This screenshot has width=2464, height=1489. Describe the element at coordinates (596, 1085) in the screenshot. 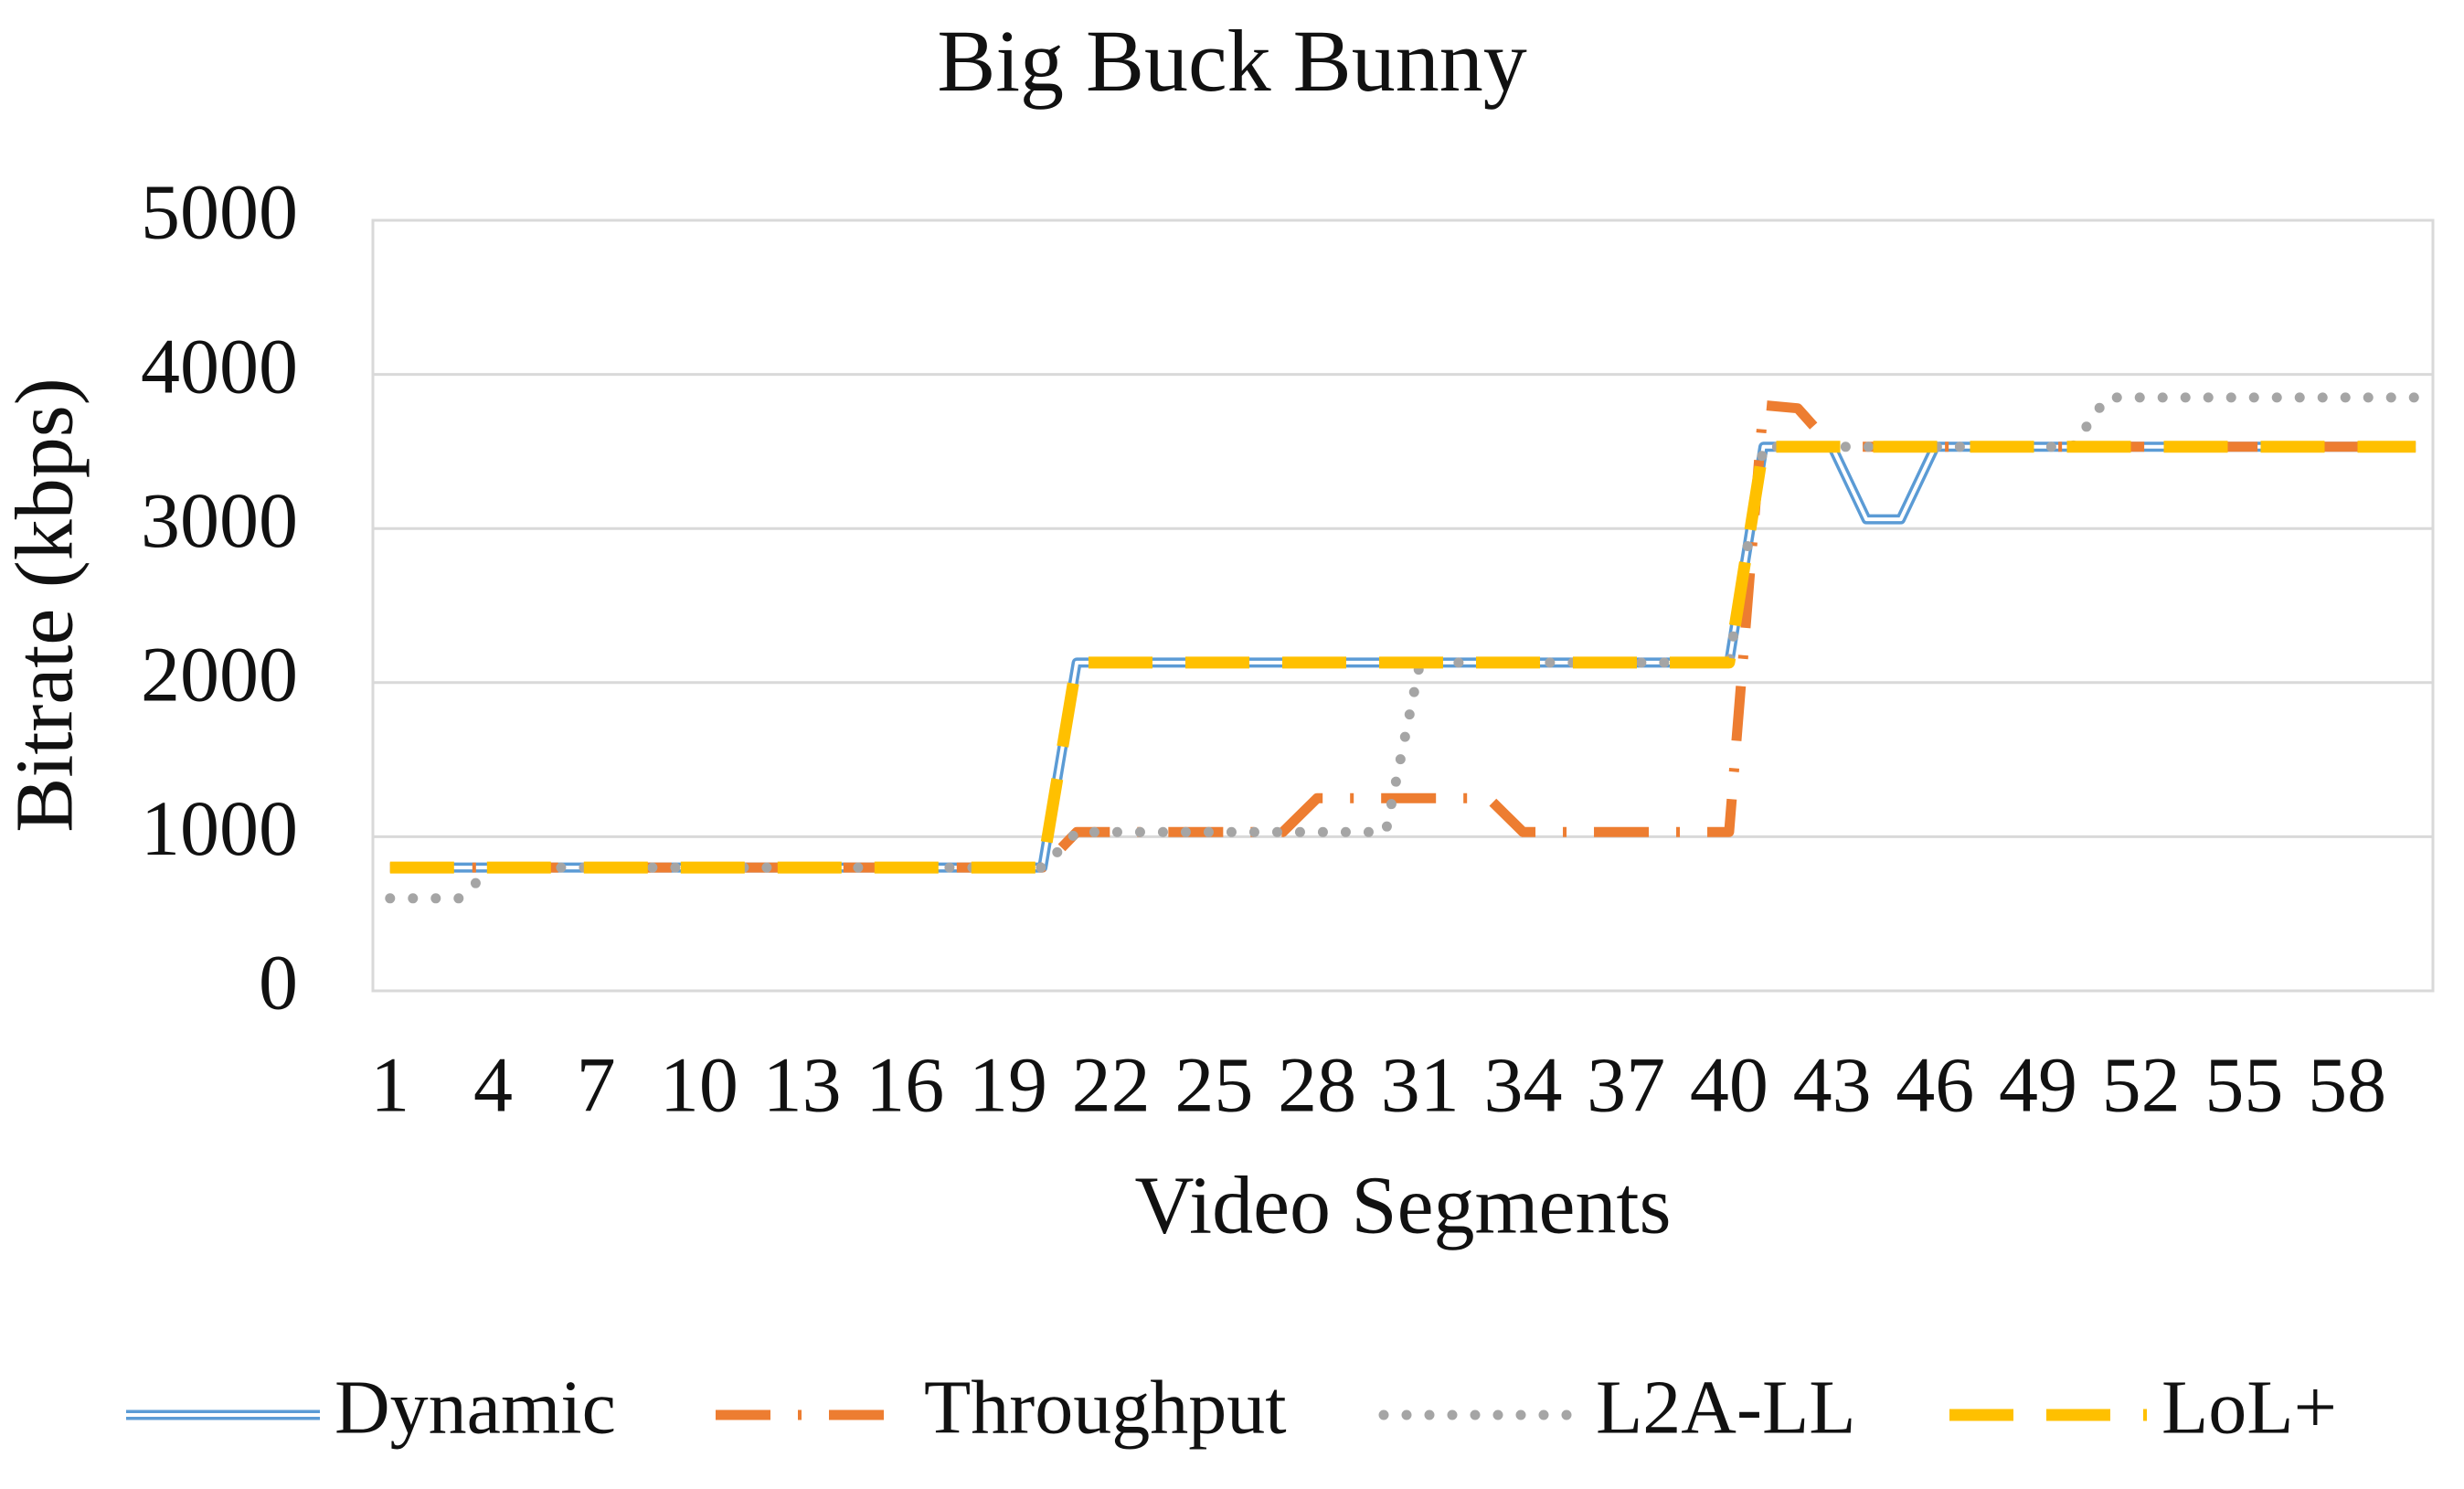

I see `x-tick-label: 7` at that location.